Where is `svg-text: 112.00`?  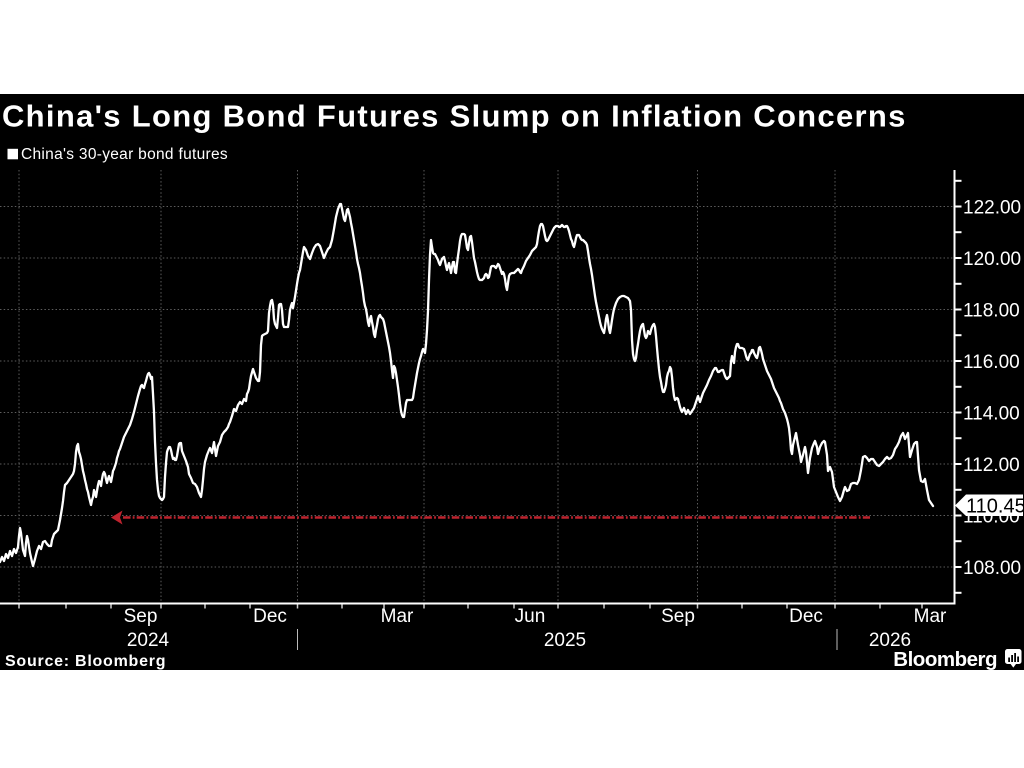
svg-text: 112.00 is located at coordinates (991, 465).